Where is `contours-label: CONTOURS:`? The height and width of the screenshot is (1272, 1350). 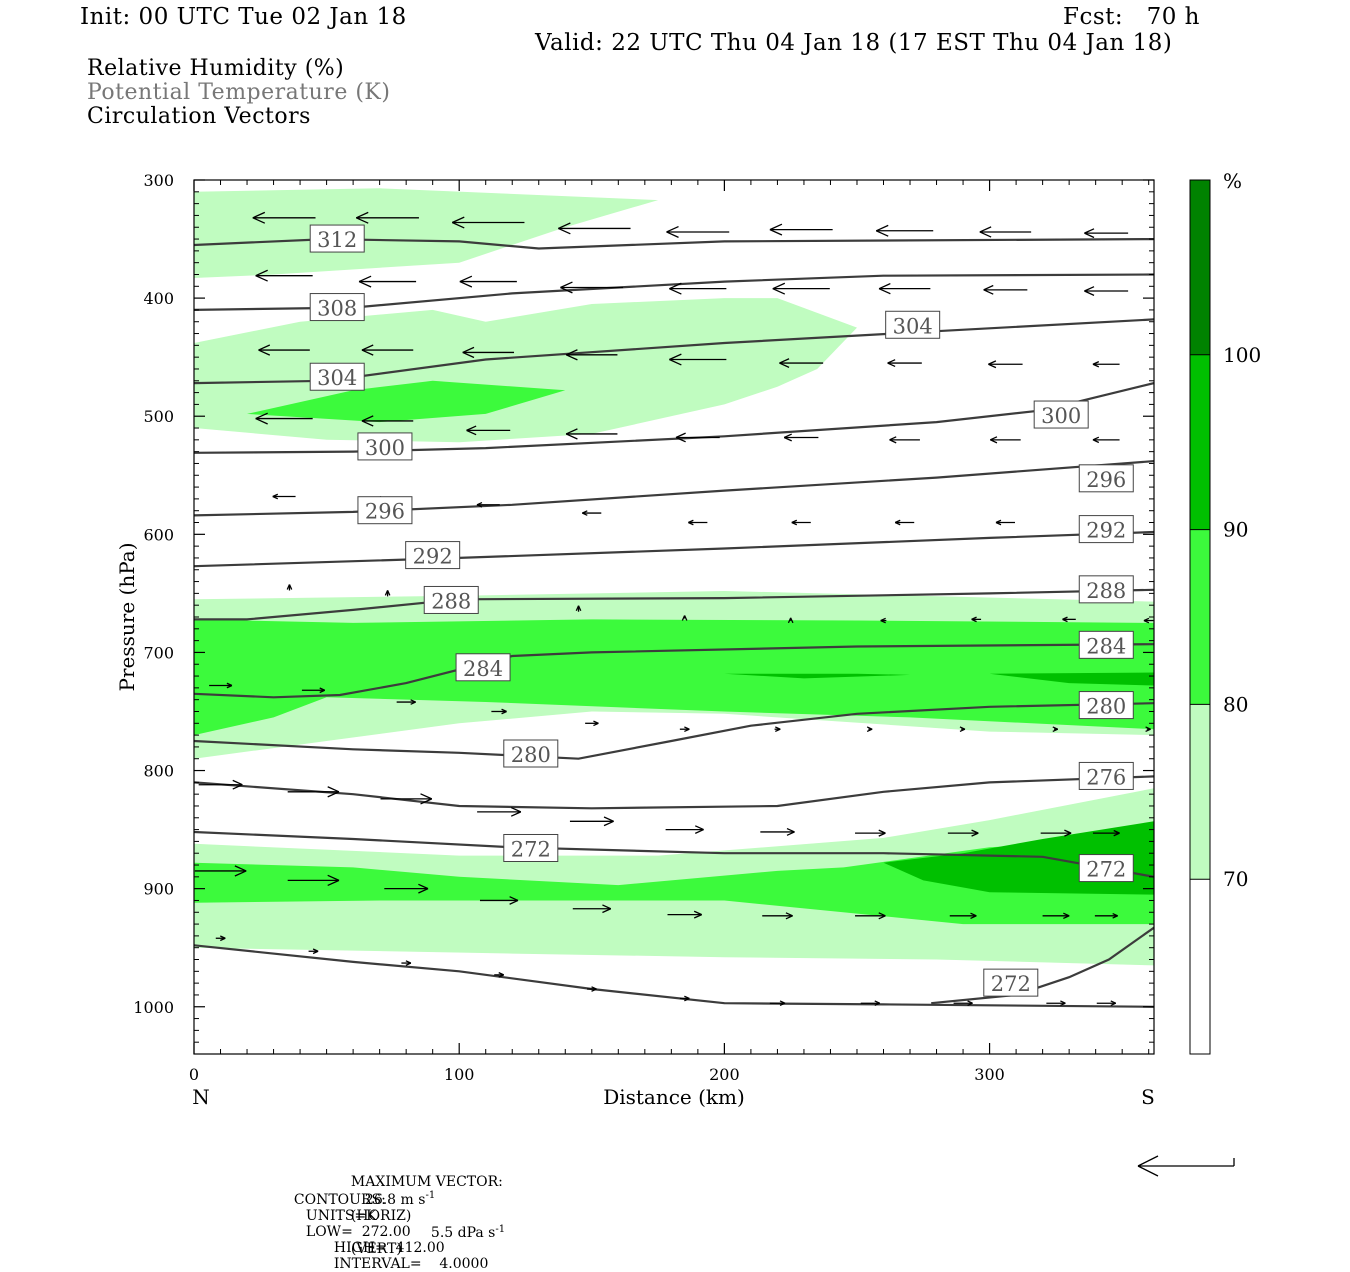 contours-label: CONTOURS: is located at coordinates (339, 1200).